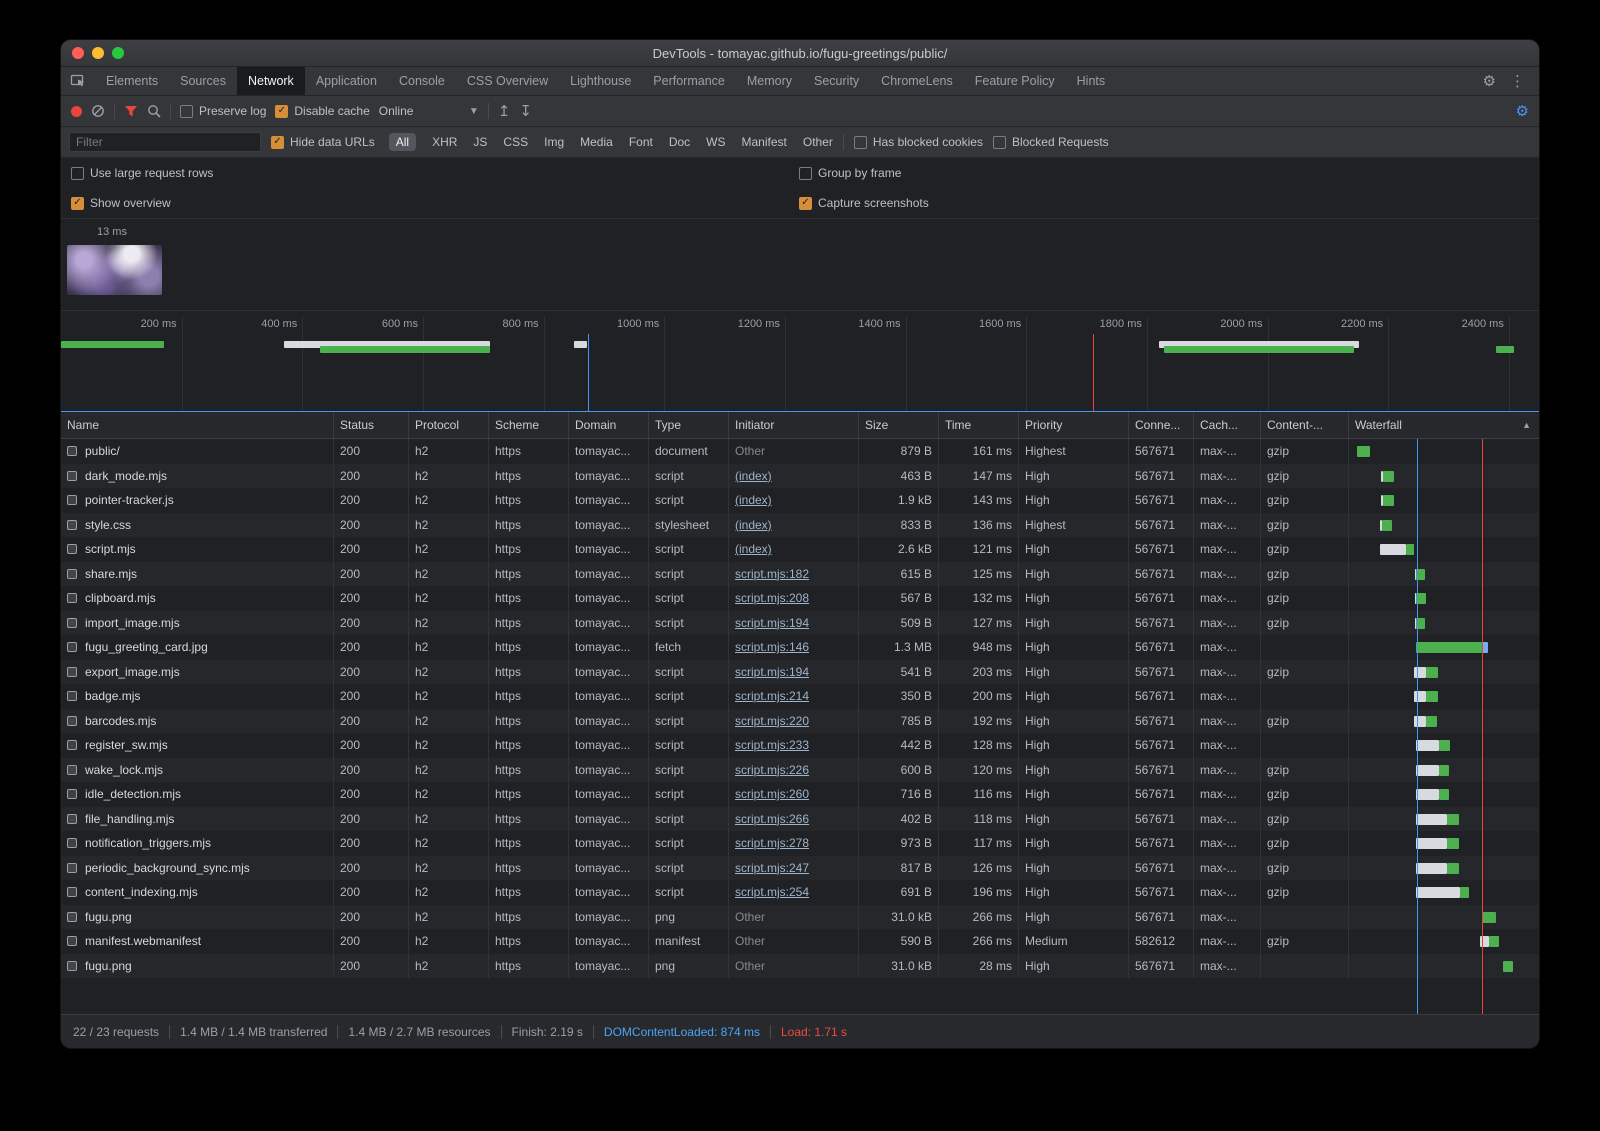  I want to click on close-window-button, so click(78, 53).